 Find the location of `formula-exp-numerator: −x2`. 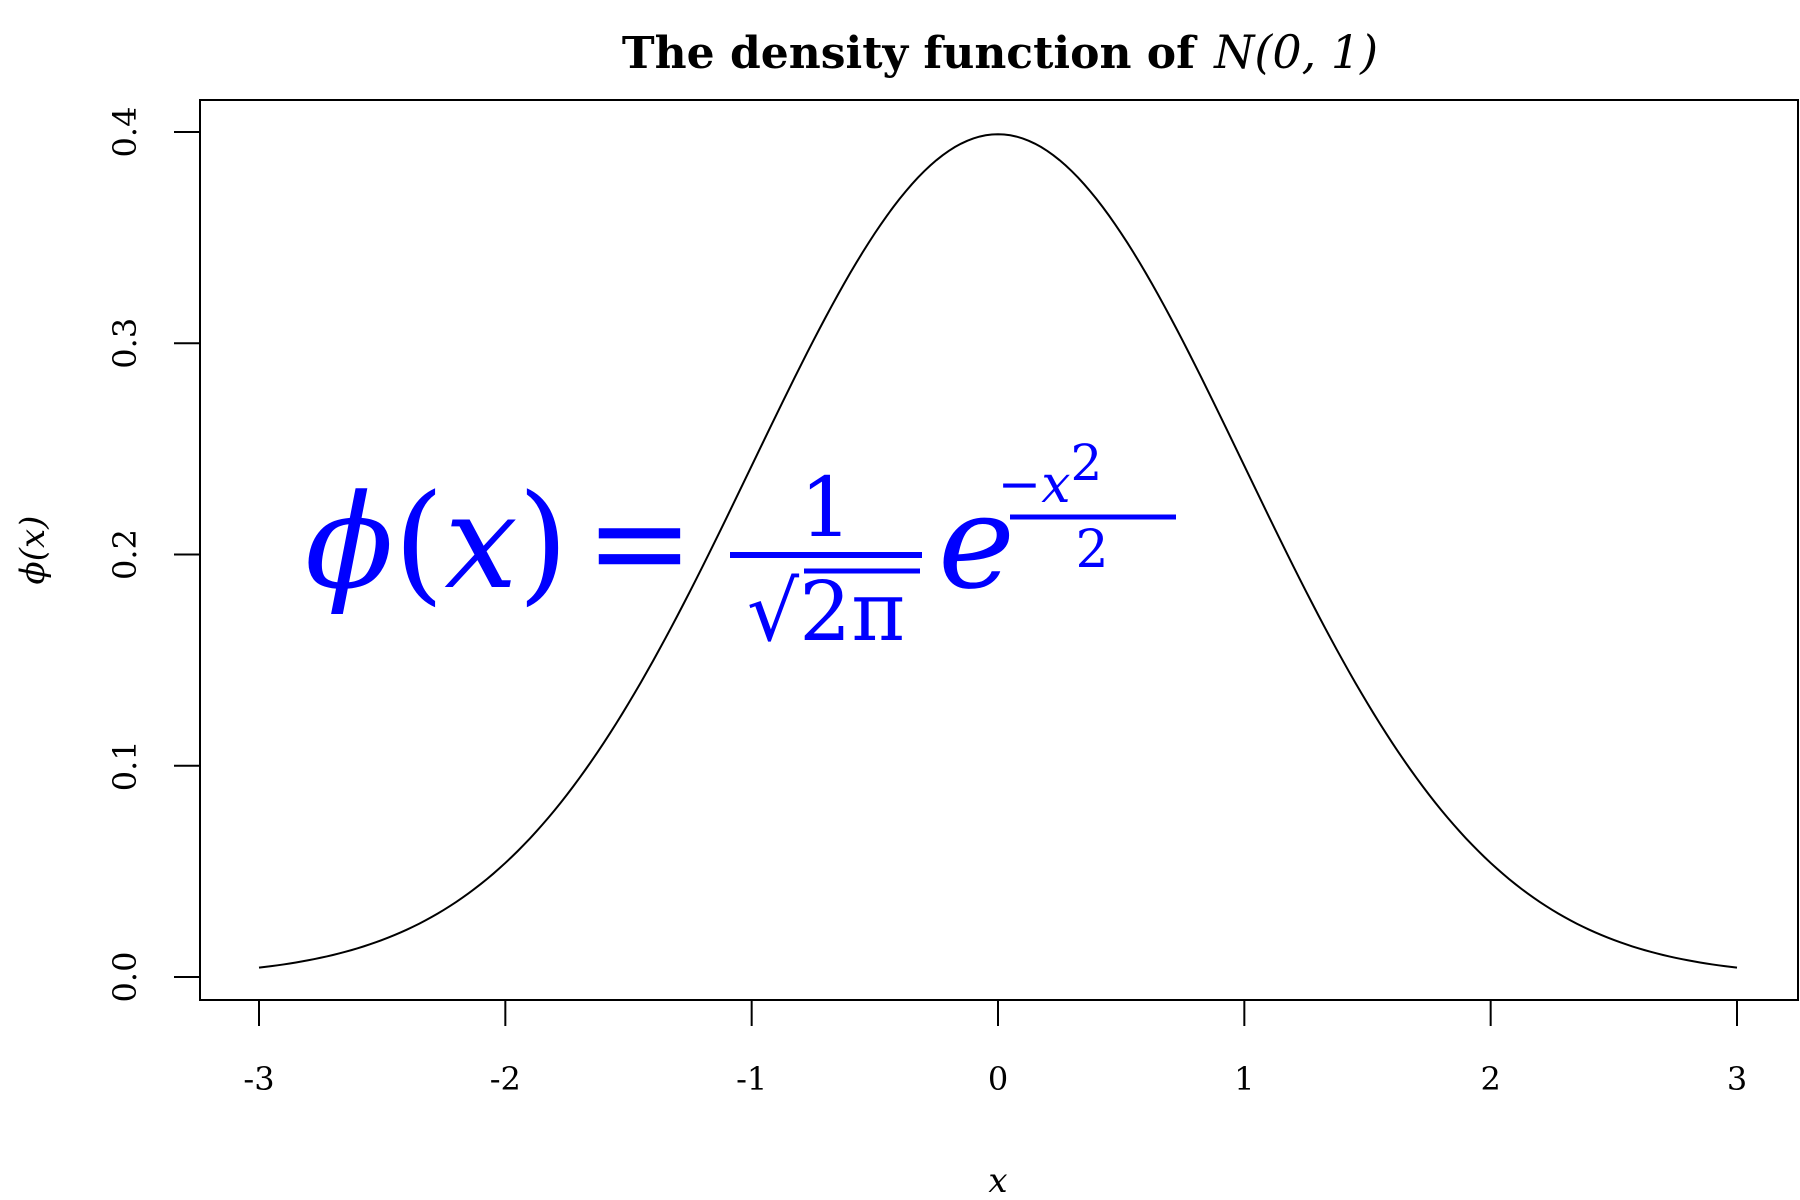

formula-exp-numerator: −x2 is located at coordinates (1050, 474).